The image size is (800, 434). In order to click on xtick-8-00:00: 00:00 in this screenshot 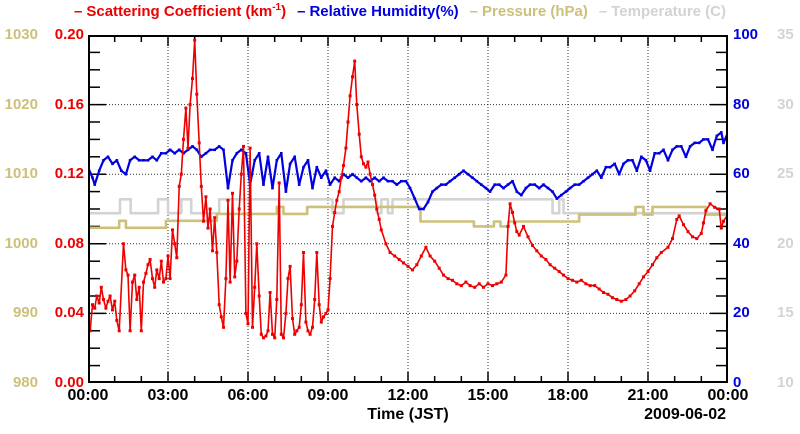, I will do `click(728, 395)`.